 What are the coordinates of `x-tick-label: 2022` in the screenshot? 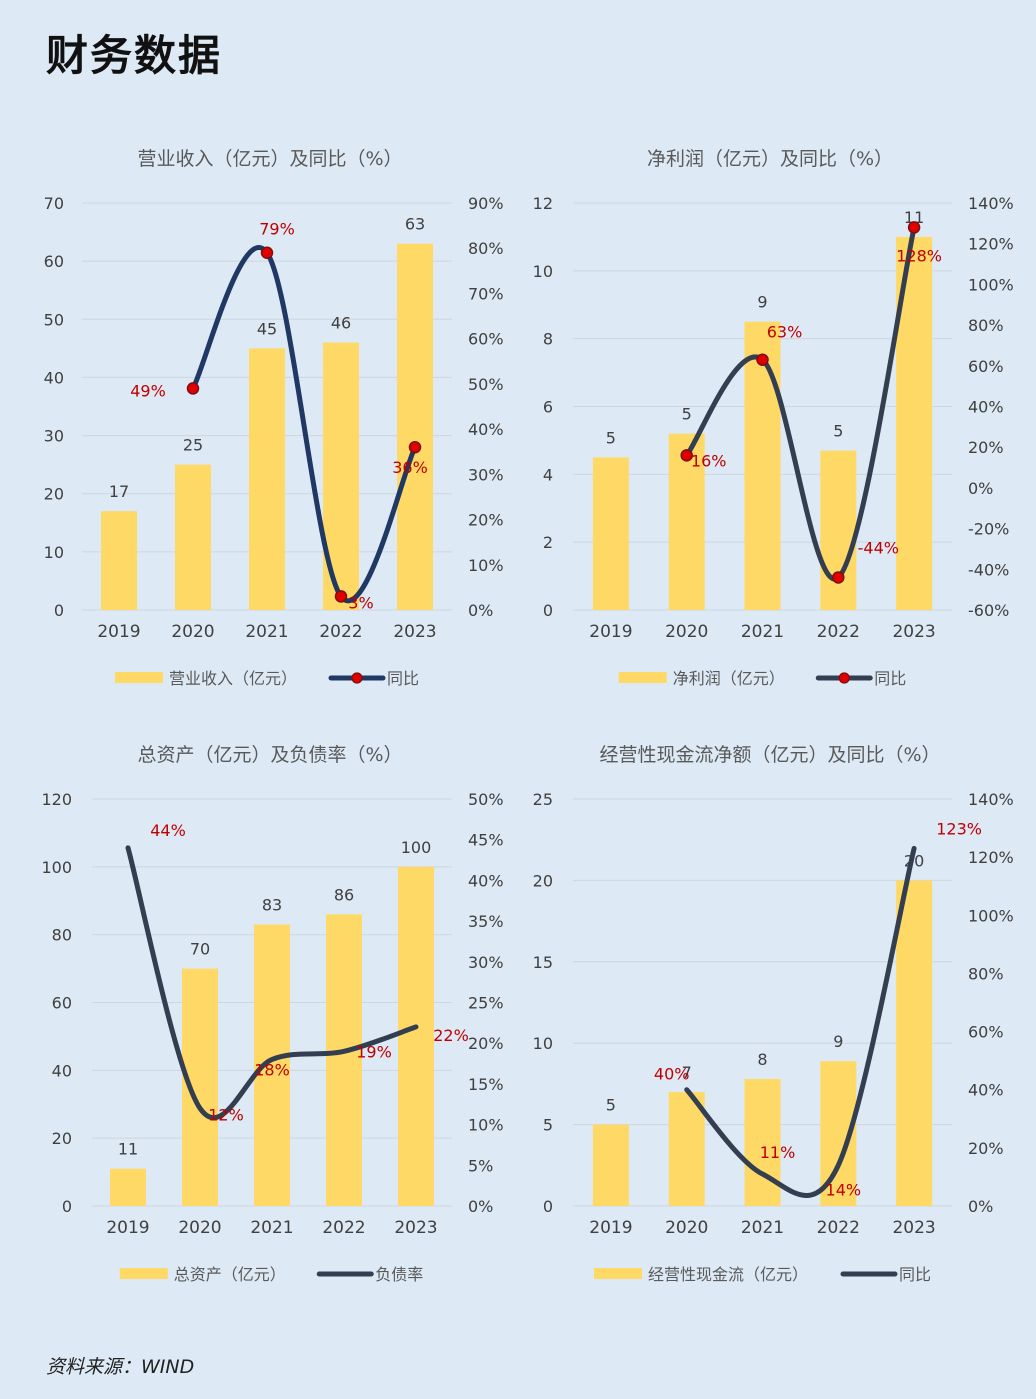 It's located at (343, 1228).